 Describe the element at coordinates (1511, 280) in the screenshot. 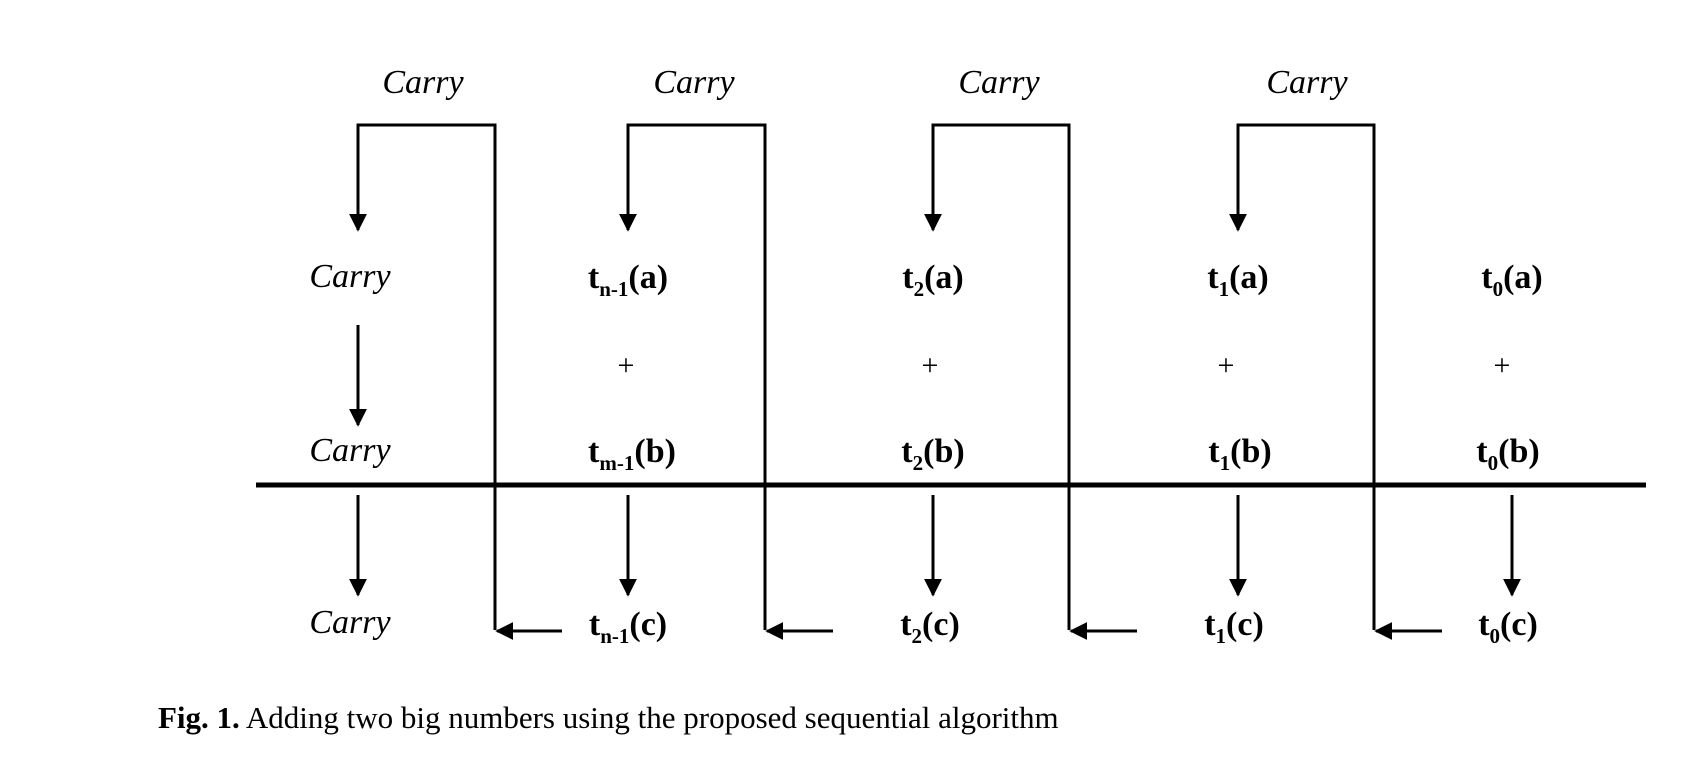

I see `operand-a-0: t0(a)` at that location.